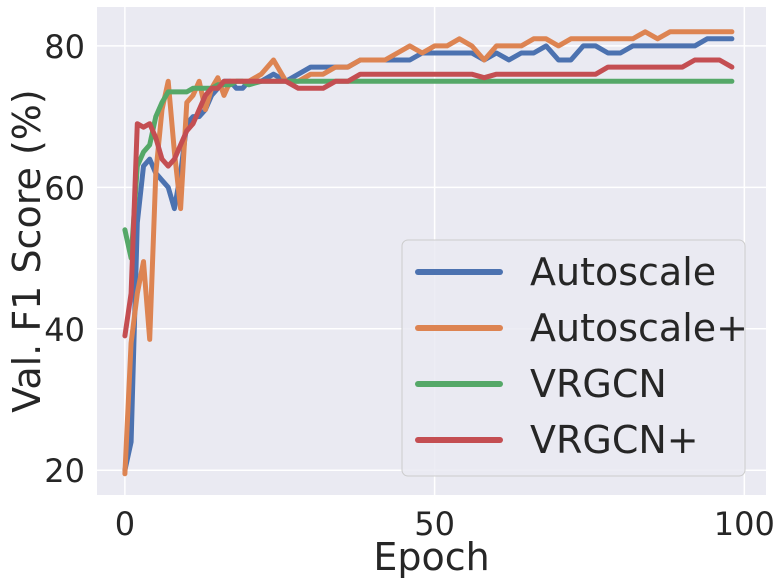 This screenshot has height=586, width=783. What do you see at coordinates (64, 188) in the screenshot?
I see `y-tick-label: 60` at bounding box center [64, 188].